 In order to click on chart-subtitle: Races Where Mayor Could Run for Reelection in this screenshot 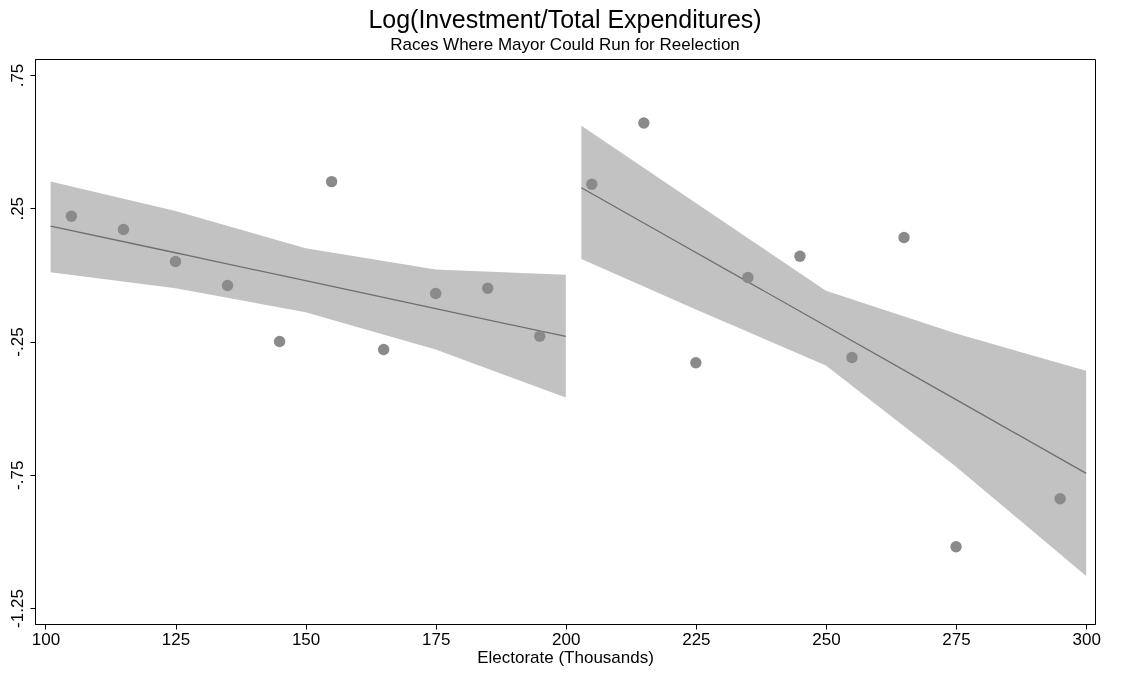, I will do `click(565, 44)`.